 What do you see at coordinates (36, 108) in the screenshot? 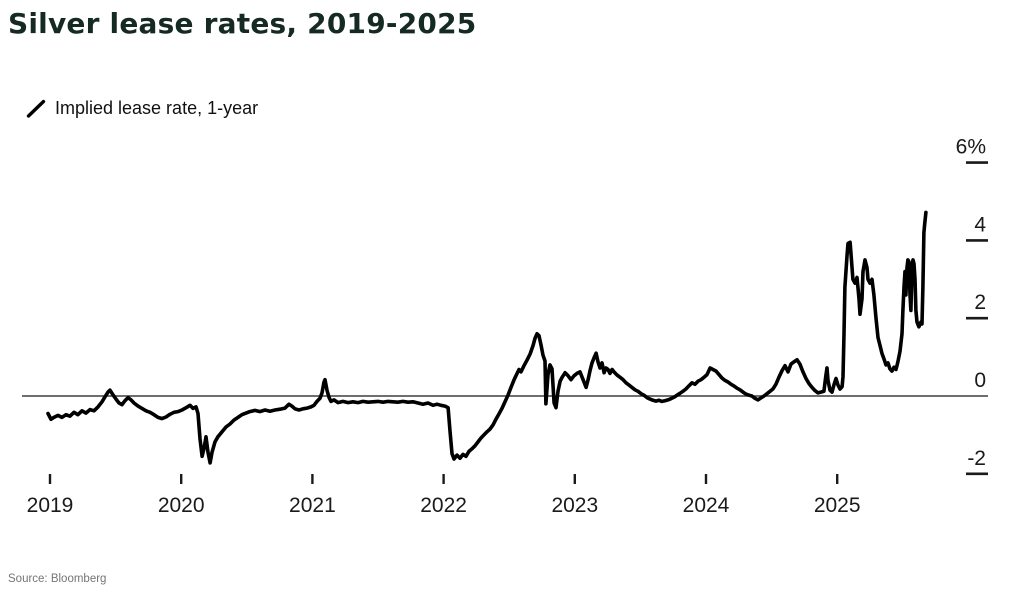
I see `slash-line-icon` at bounding box center [36, 108].